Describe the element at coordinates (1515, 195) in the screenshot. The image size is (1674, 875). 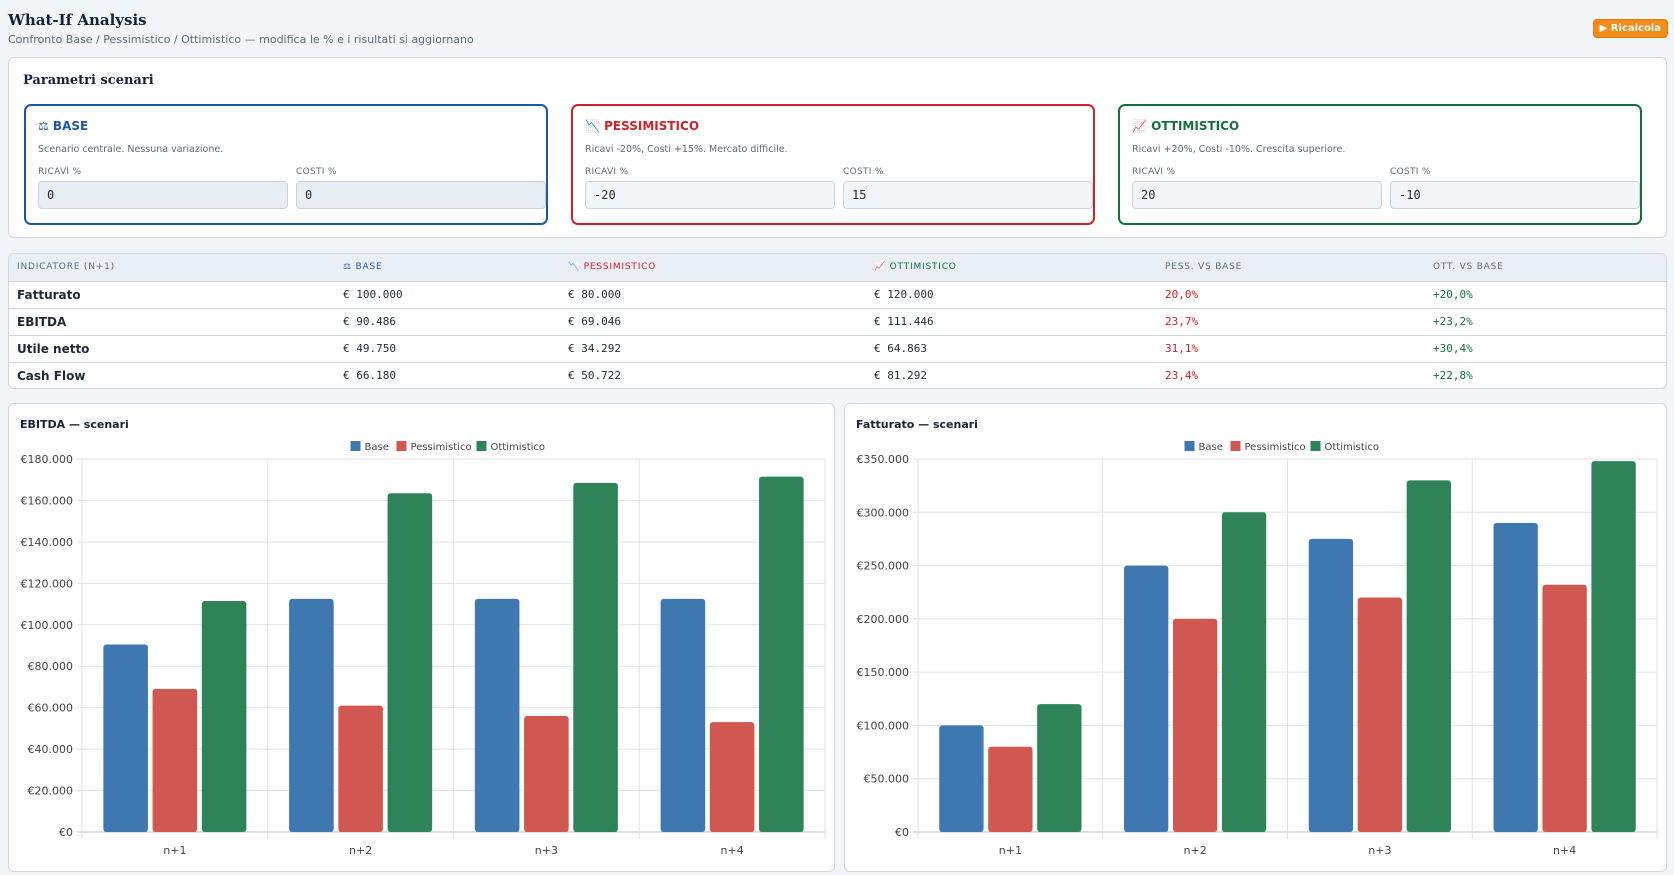
I see `costi-input-ottimistico` at that location.